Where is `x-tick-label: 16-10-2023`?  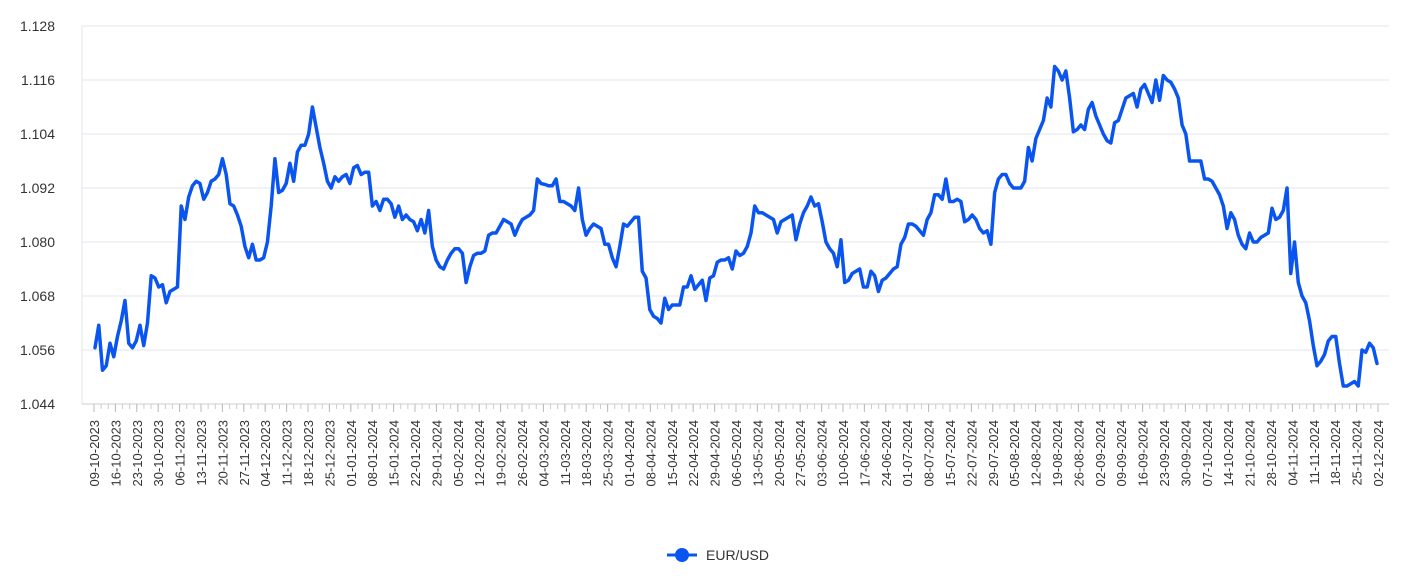
x-tick-label: 16-10-2023 is located at coordinates (115, 453).